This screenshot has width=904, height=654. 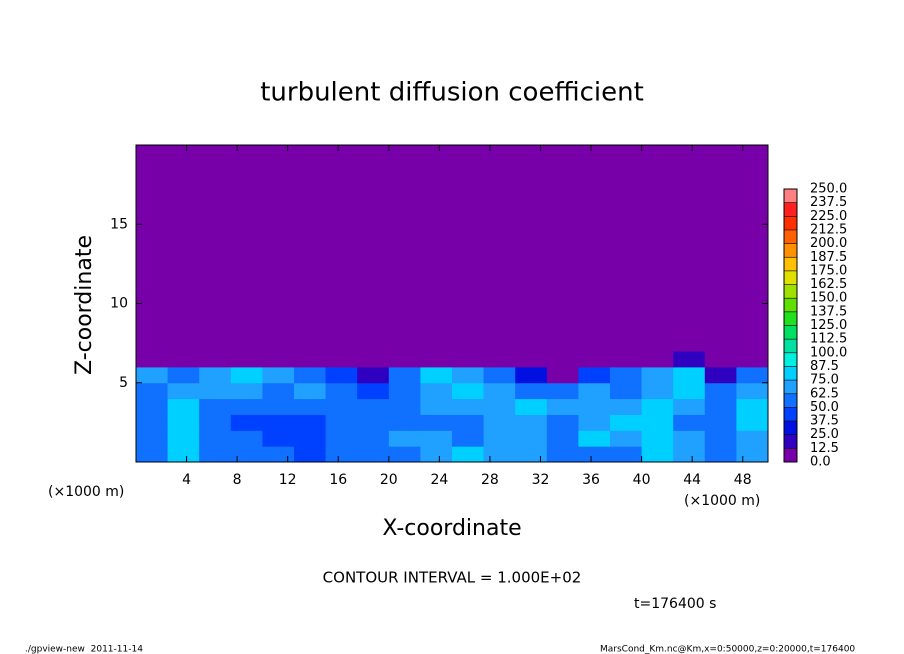 I want to click on x-tick-label: 44, so click(x=692, y=480).